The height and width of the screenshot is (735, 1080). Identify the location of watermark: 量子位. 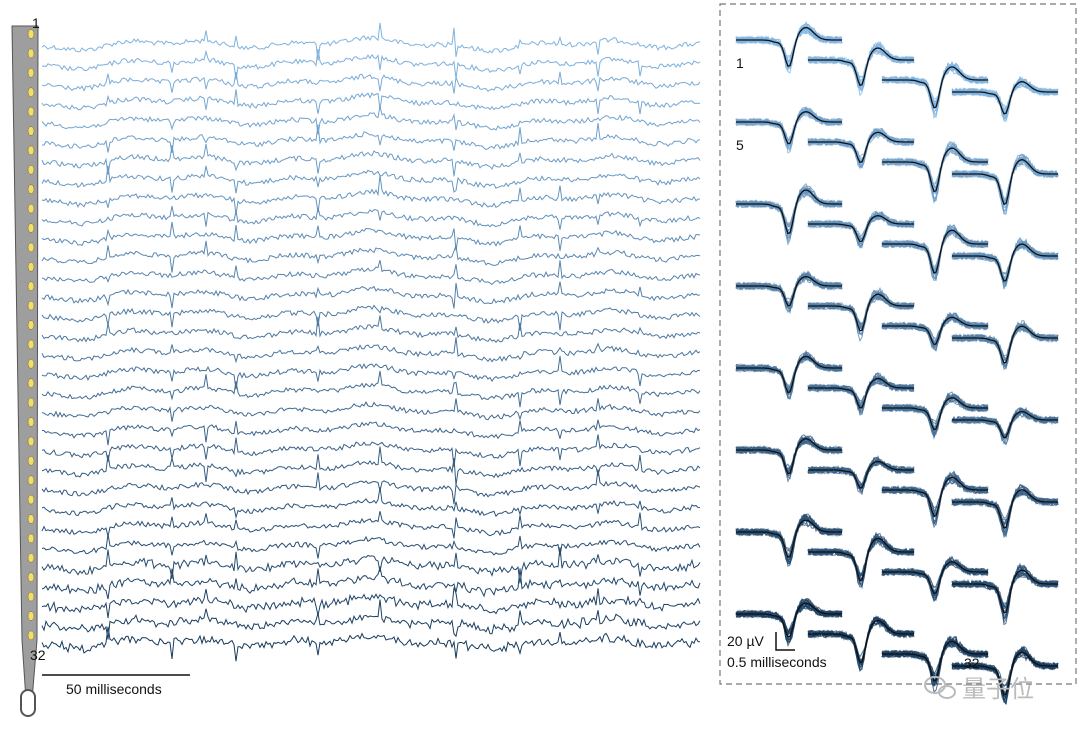
(979, 689).